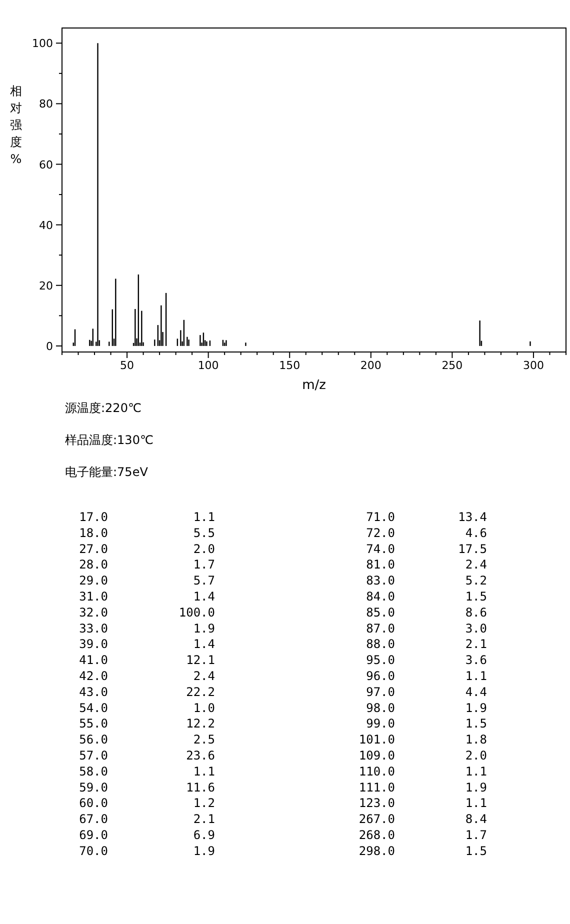  What do you see at coordinates (476, 739) in the screenshot?
I see `text: 1.8` at bounding box center [476, 739].